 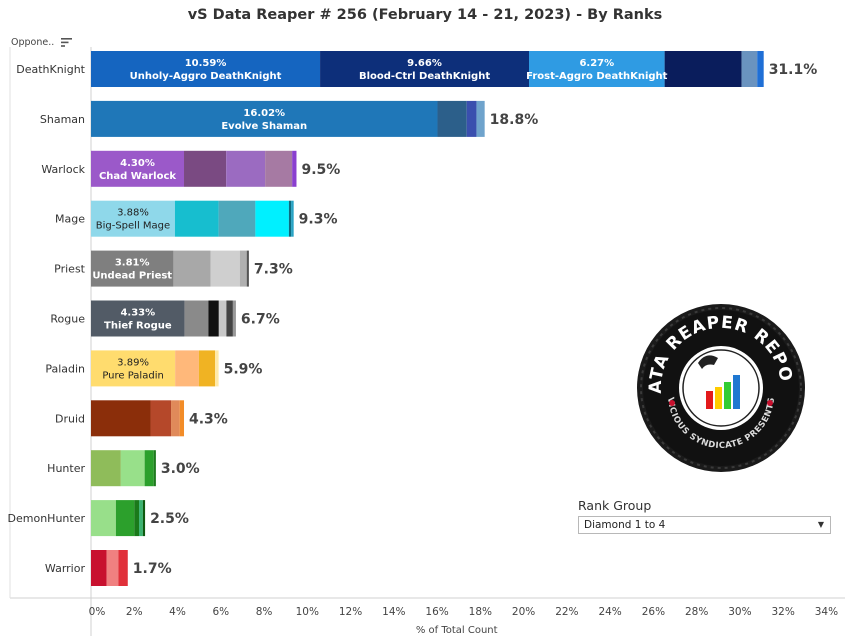 I want to click on category-label: DemonHunter, so click(x=47, y=518).